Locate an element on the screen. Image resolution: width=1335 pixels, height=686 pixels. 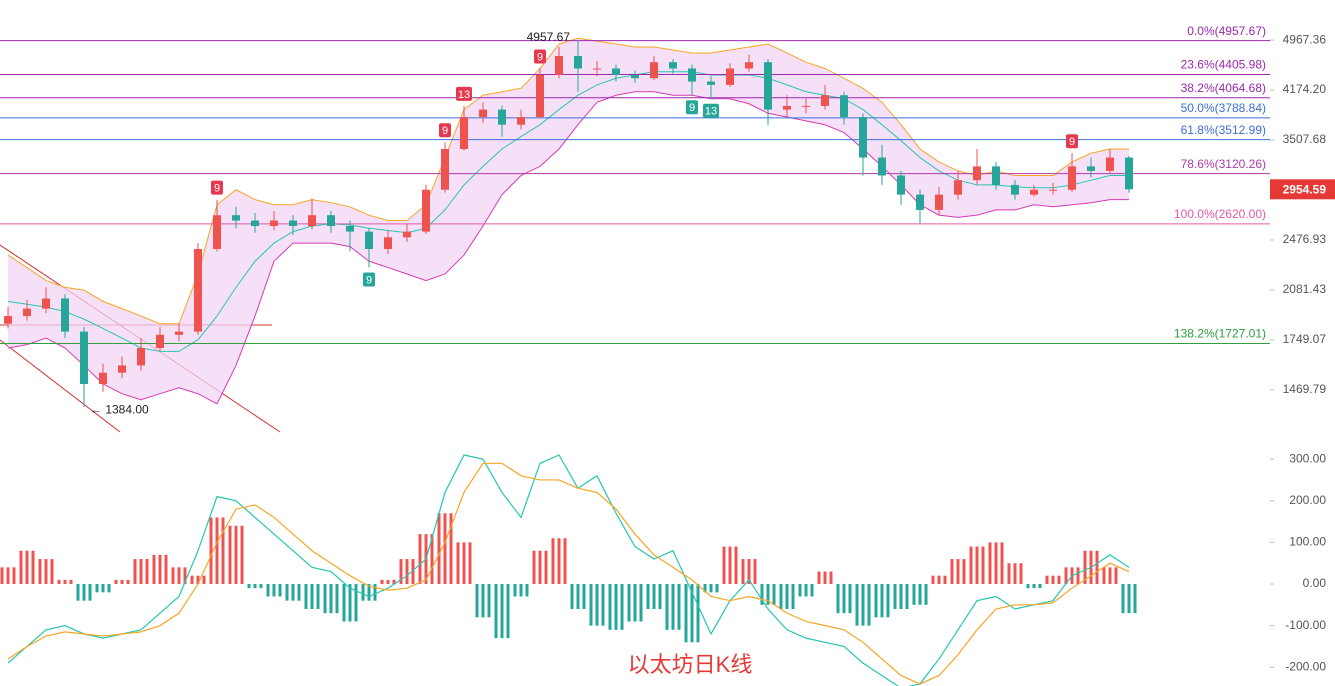
signal-label: 13 is located at coordinates (464, 95).